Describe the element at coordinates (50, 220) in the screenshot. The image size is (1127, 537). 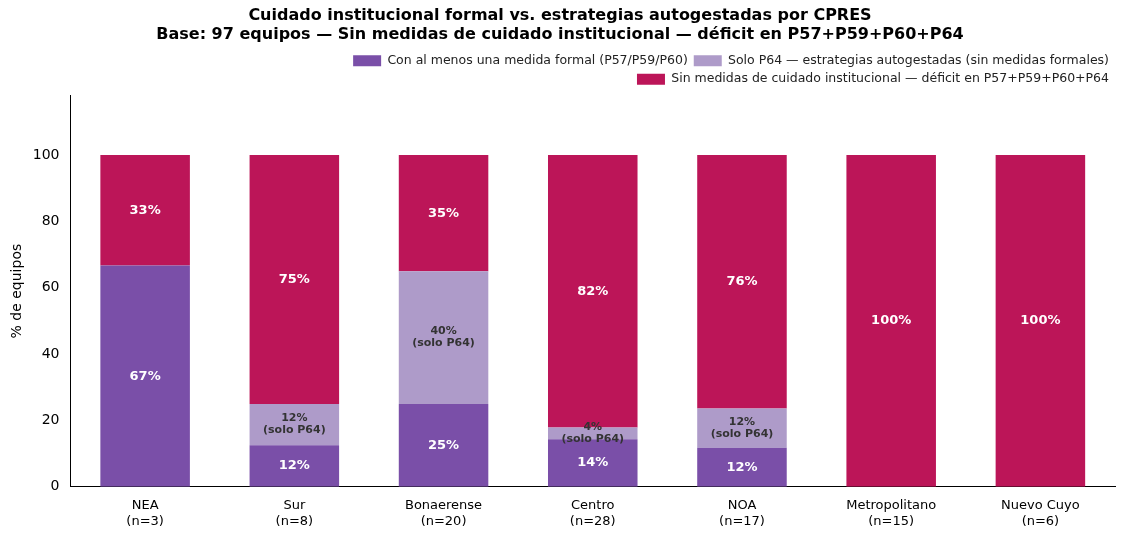
I see `y-tick-label: 80` at that location.